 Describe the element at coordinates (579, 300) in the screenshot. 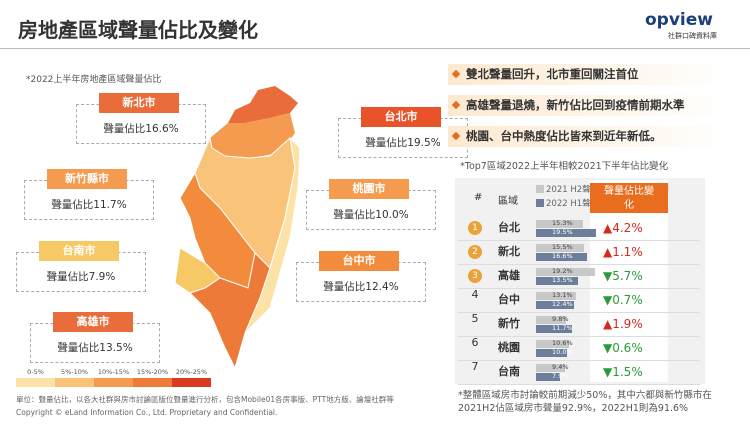

I see `table-row: 4 台中 13.1% 12.4% ▼0.7%` at that location.